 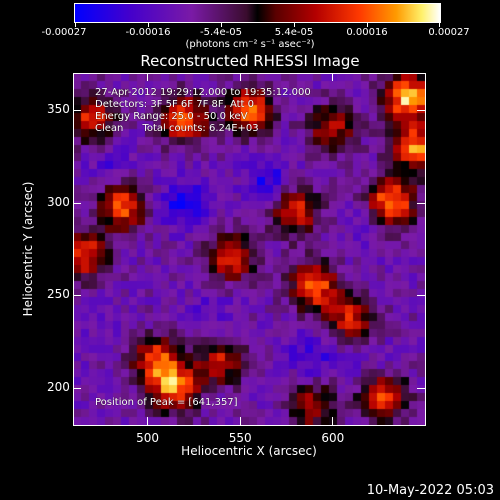 I want to click on y-axis-label: Heliocentric Y (arcsec), so click(x=28, y=249).